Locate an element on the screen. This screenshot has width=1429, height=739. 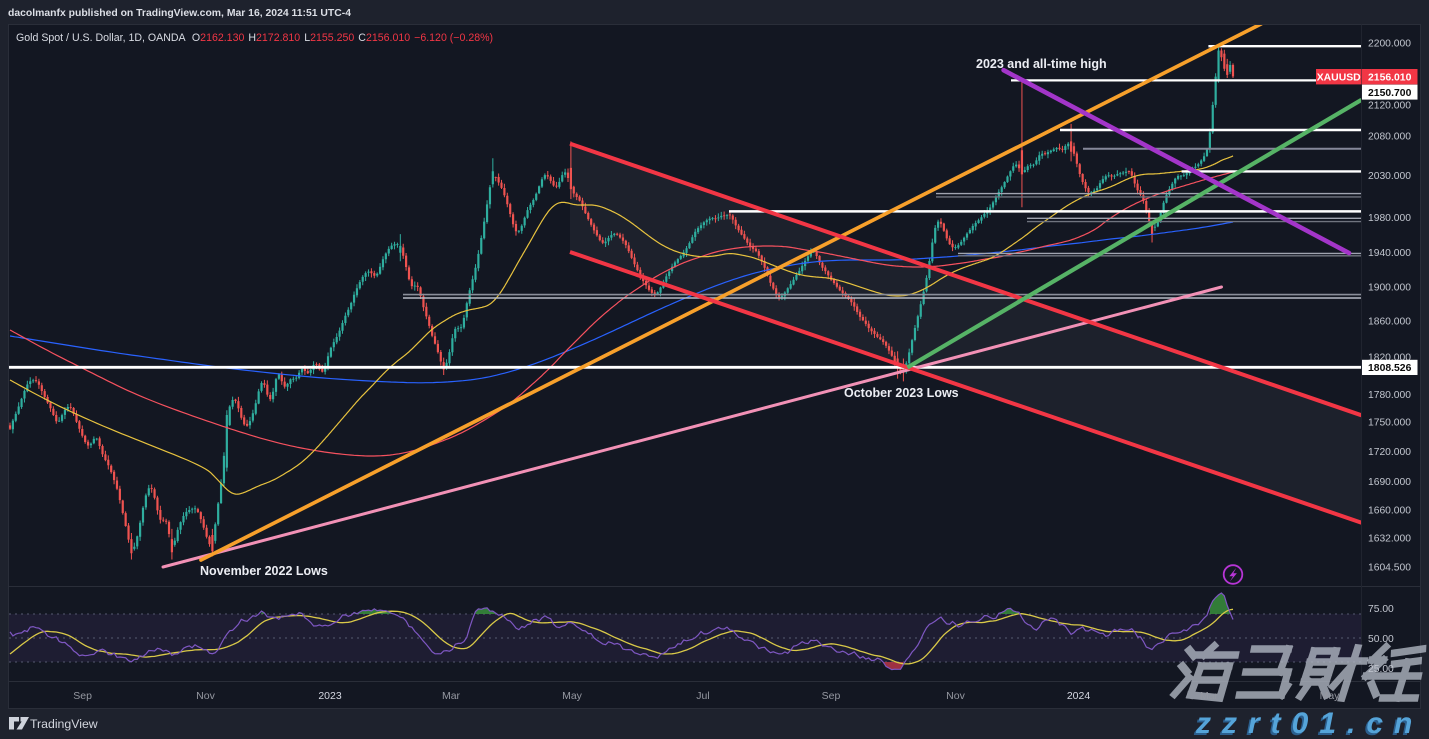
svg-text: 1940.000 is located at coordinates (1389, 253).